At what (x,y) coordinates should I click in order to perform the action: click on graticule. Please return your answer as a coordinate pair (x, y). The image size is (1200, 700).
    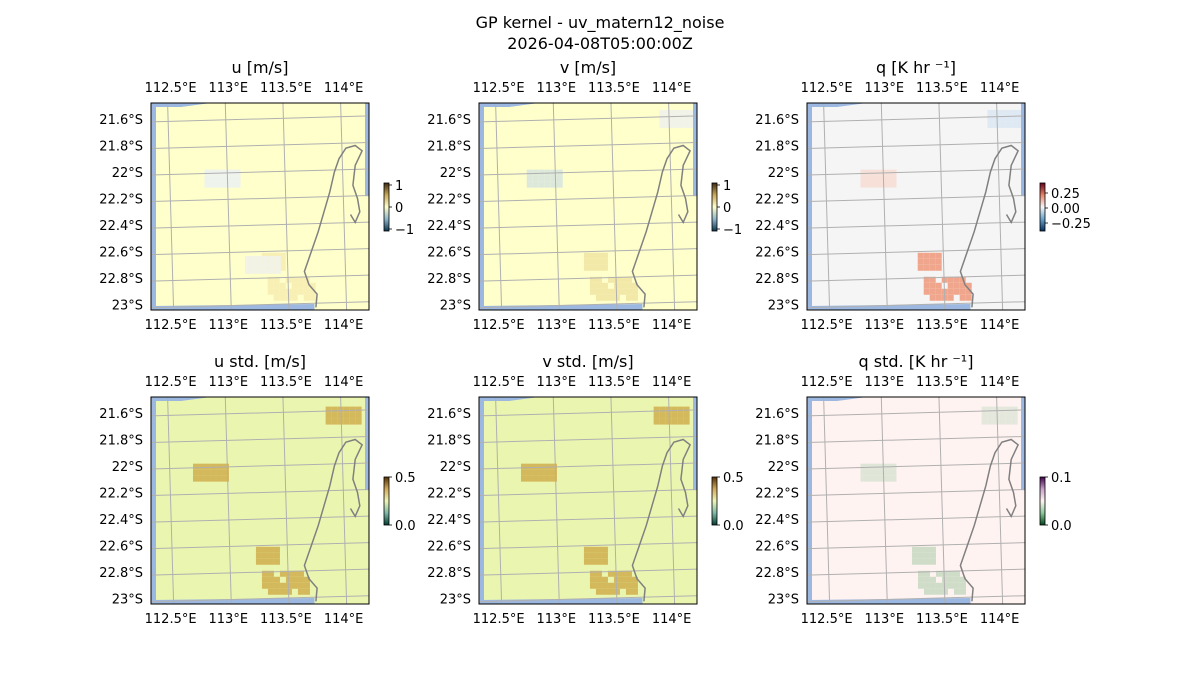
    Looking at the image, I should click on (916, 206).